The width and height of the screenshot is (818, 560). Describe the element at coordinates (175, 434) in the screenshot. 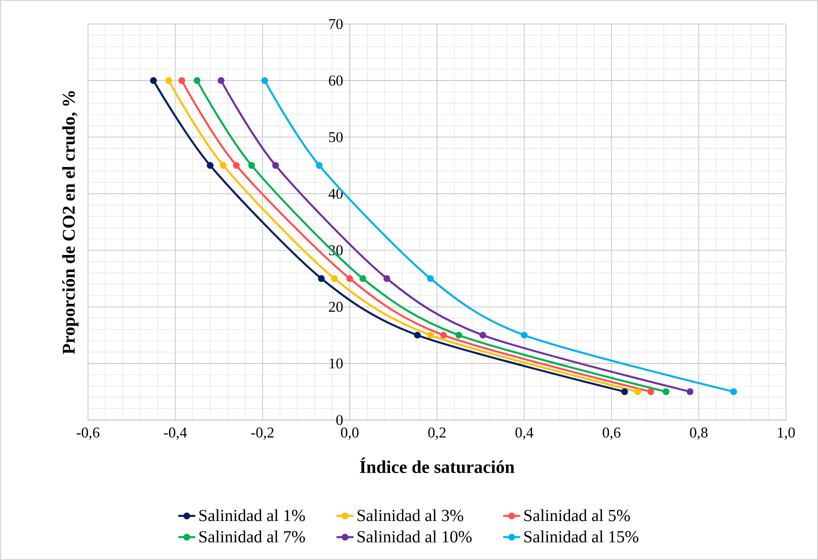

I see `x-tick-label: -0,4` at that location.